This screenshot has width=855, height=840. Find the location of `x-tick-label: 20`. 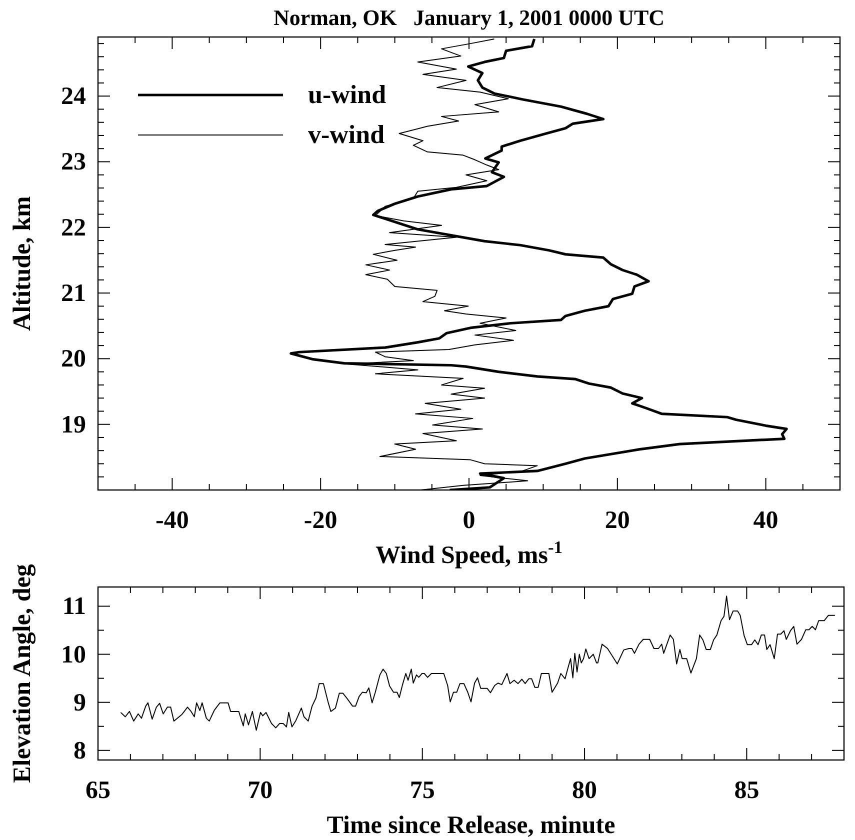

x-tick-label: 20 is located at coordinates (617, 520).